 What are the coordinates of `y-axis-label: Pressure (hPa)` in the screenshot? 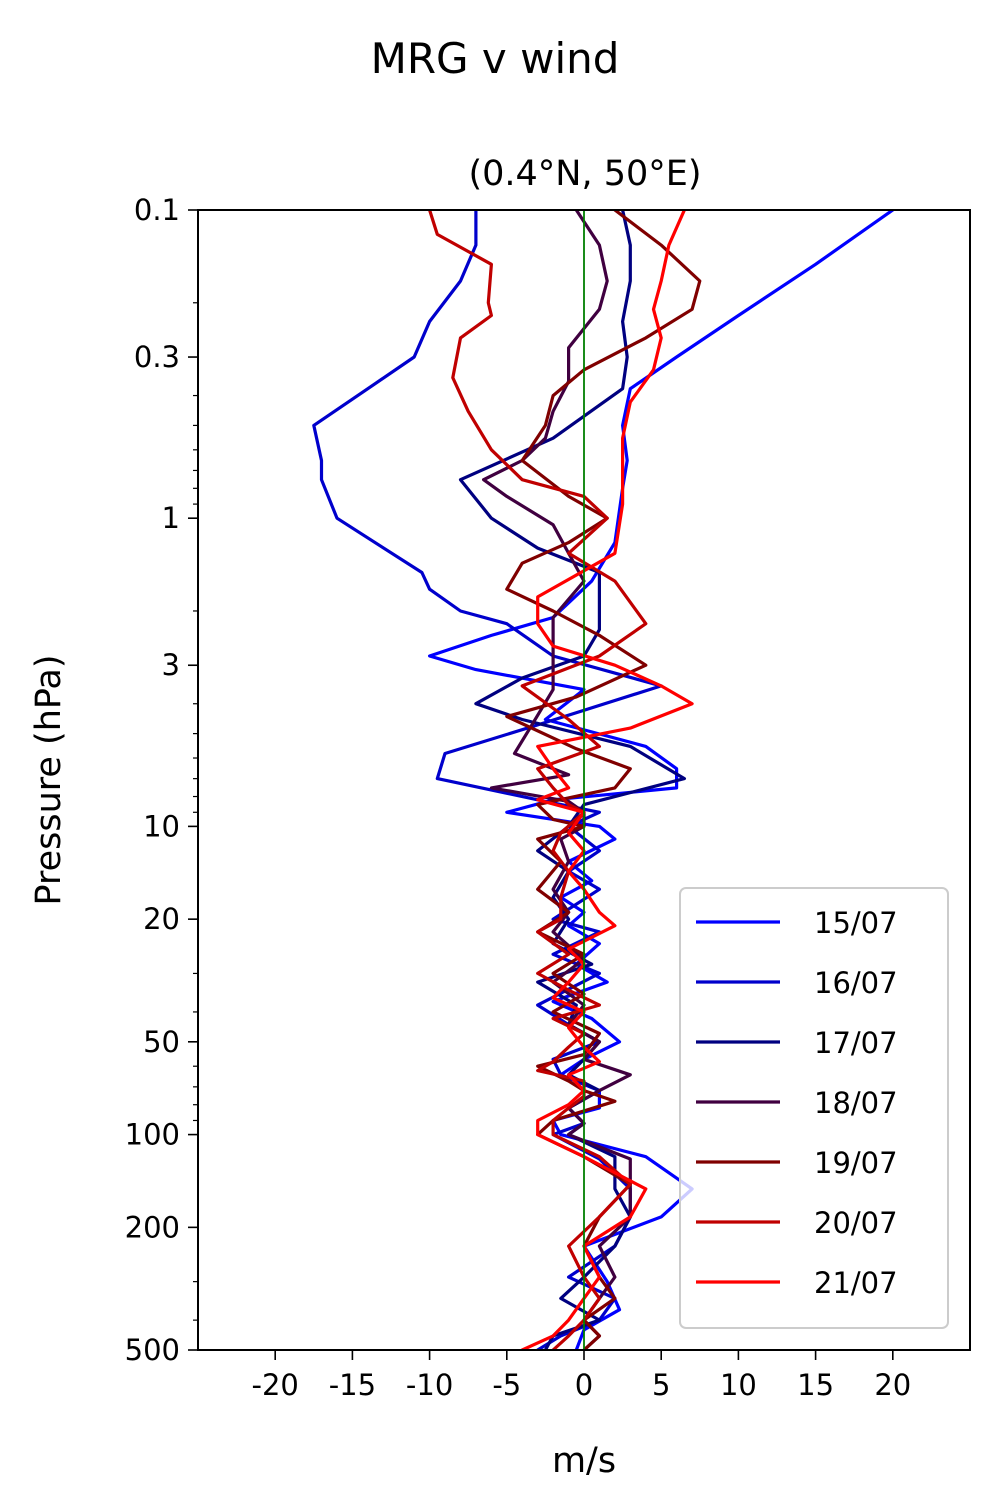 It's located at (49, 779).